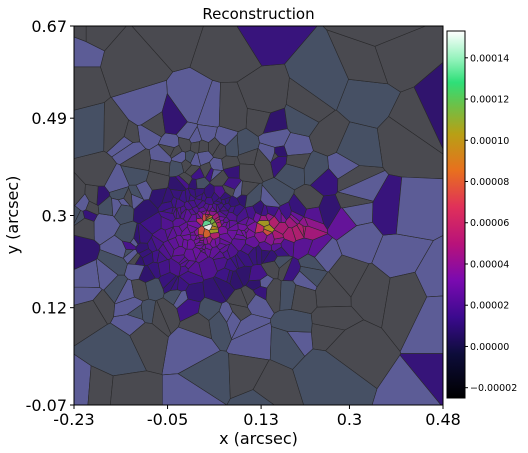  Describe the element at coordinates (349, 419) in the screenshot. I see `x-tick-label: 0.3` at that location.